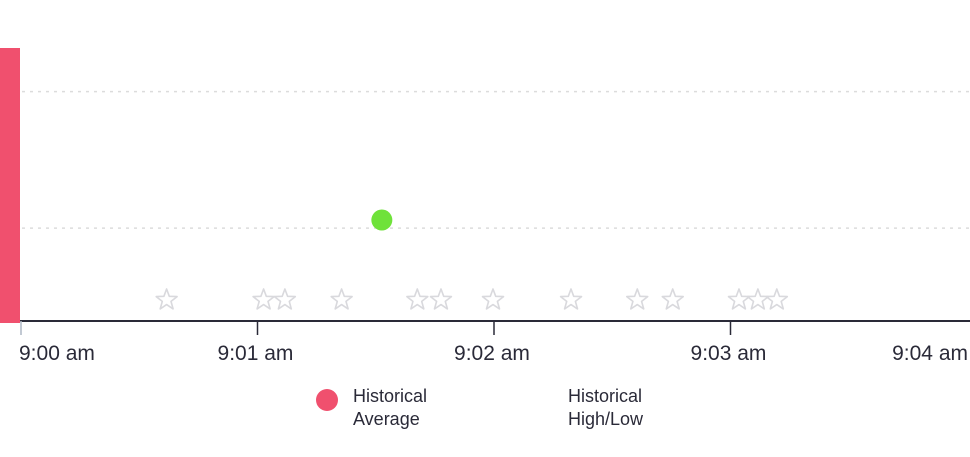 The width and height of the screenshot is (970, 457). I want to click on historical-average-bar, so click(10, 185).